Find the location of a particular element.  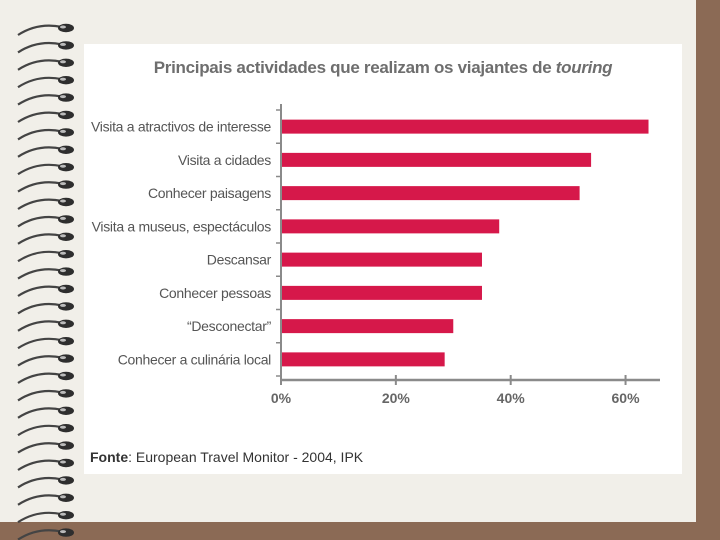

category-label: Descansar is located at coordinates (239, 260).